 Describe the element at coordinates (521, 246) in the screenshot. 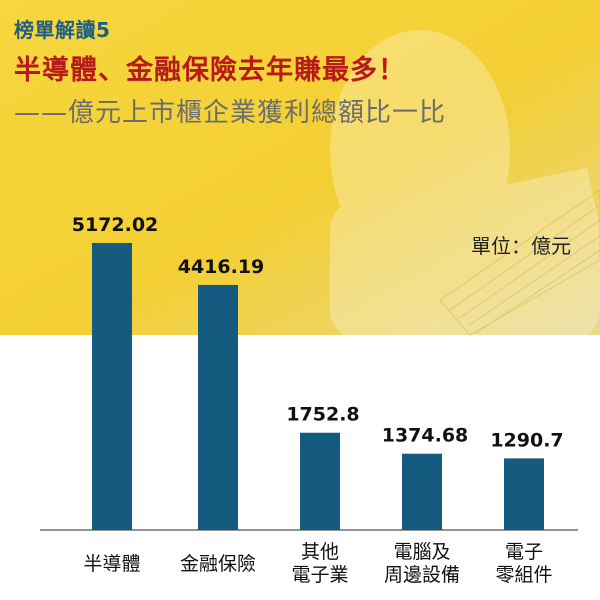

I see `unit-label: 單位：億元` at that location.